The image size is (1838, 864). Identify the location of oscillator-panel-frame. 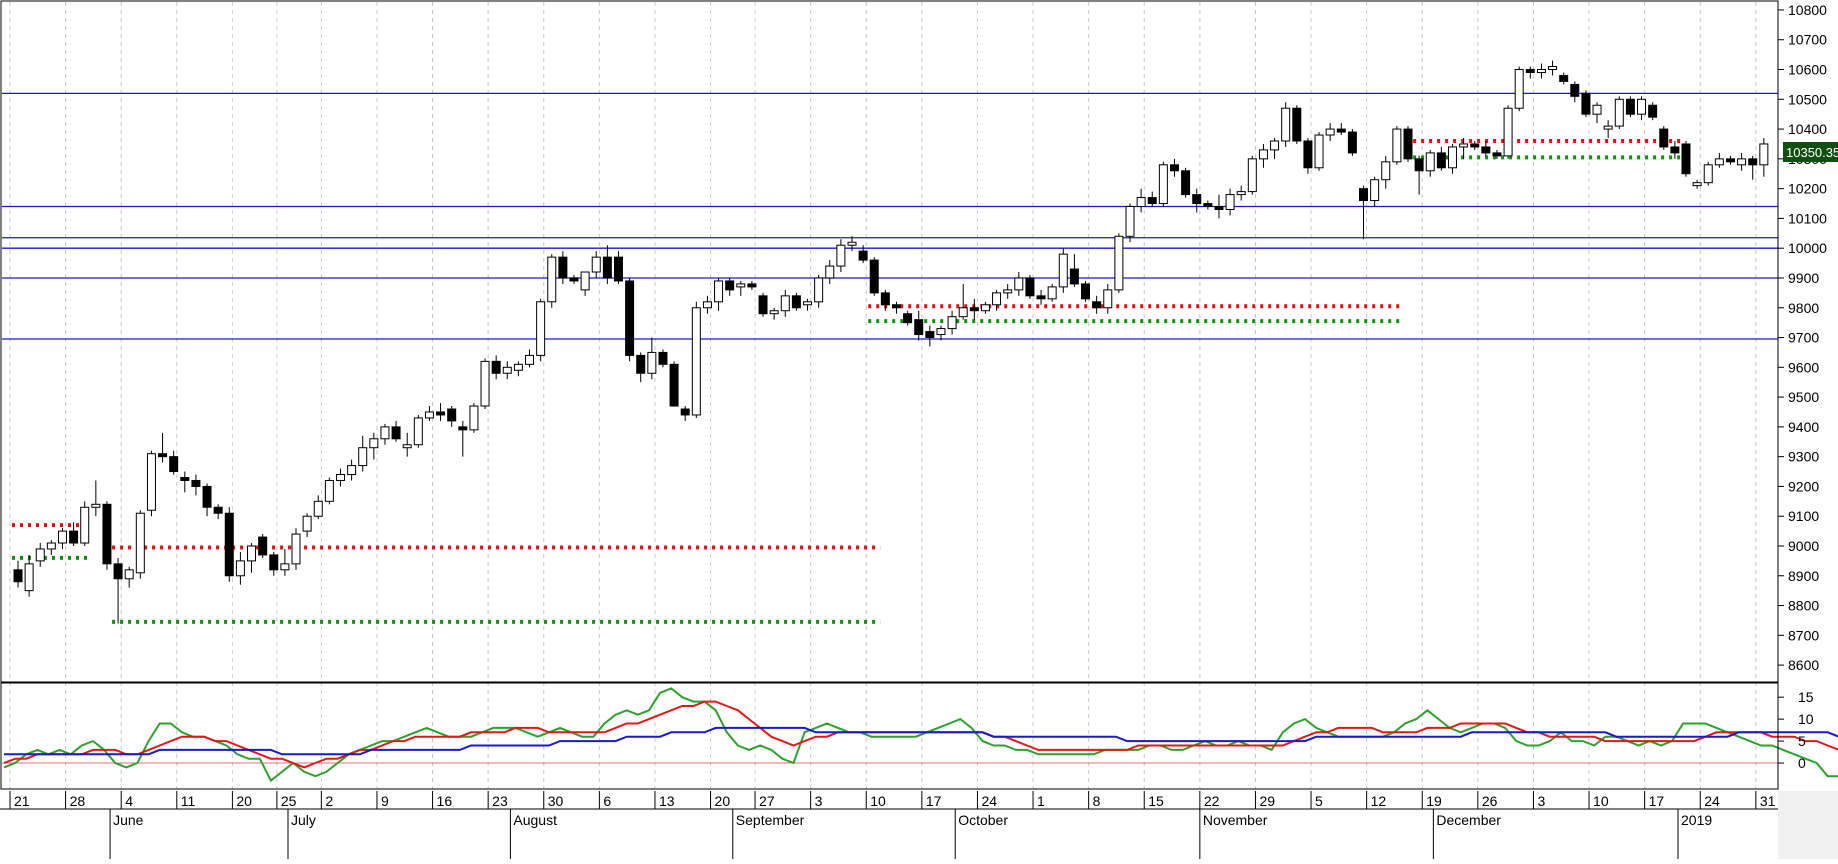
(889, 735).